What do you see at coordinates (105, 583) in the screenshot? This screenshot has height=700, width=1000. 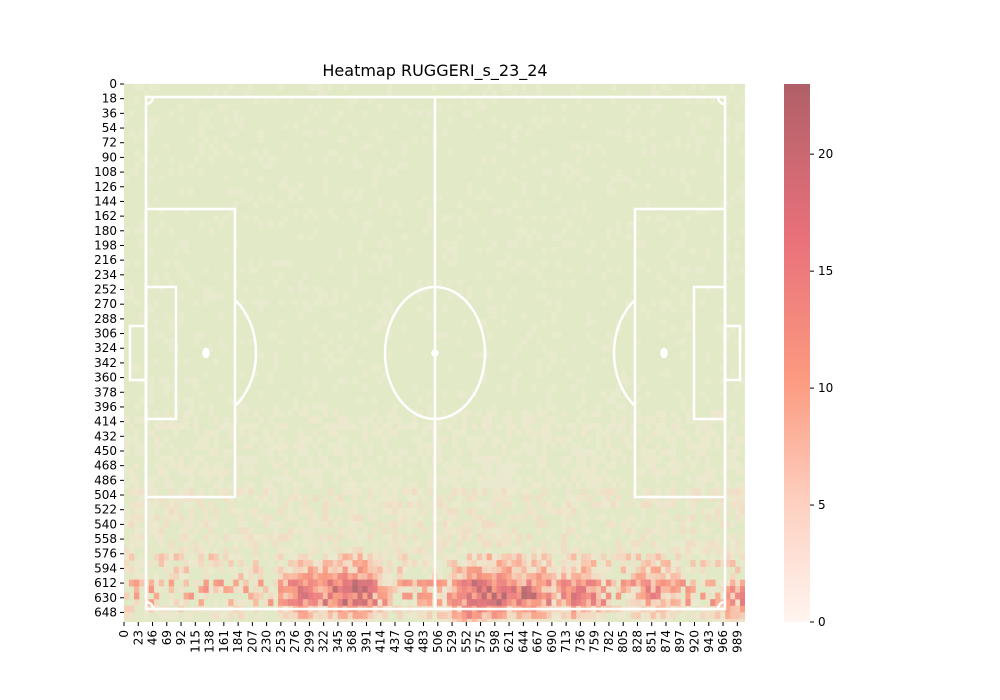 I see `y-tick-label: 612` at bounding box center [105, 583].